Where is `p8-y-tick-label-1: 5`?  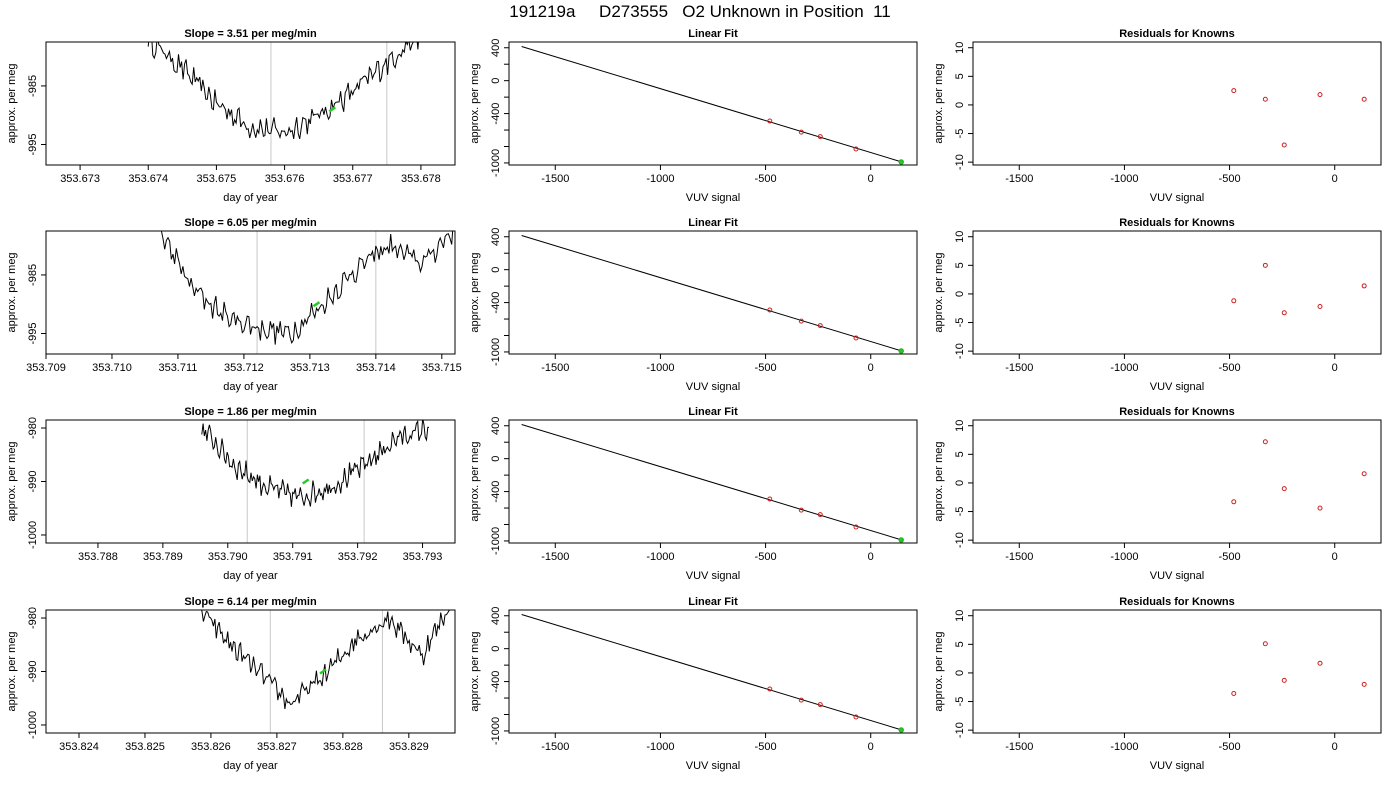
p8-y-tick-label-1: 5 is located at coordinates (960, 454).